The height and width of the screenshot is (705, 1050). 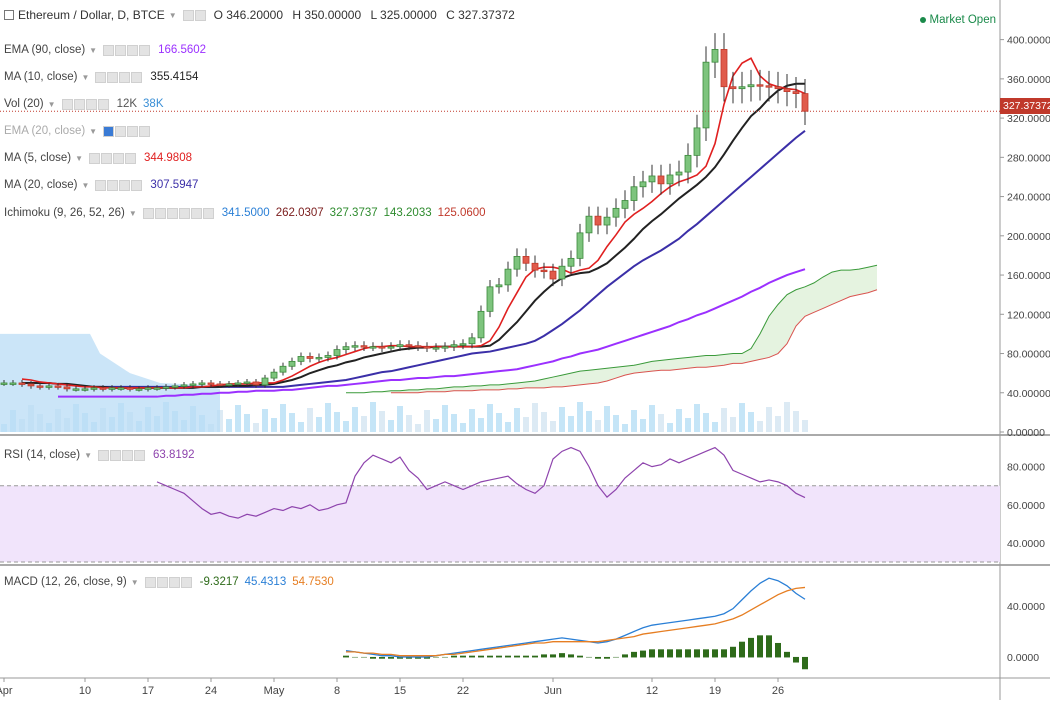 What do you see at coordinates (173, 455) in the screenshot?
I see `legend-rsi-value: 63.8192` at bounding box center [173, 455].